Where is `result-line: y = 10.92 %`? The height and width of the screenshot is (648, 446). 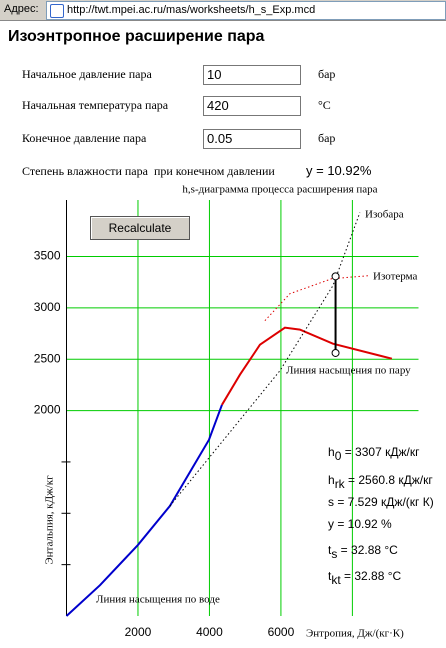
result-line: y = 10.92 % is located at coordinates (360, 524).